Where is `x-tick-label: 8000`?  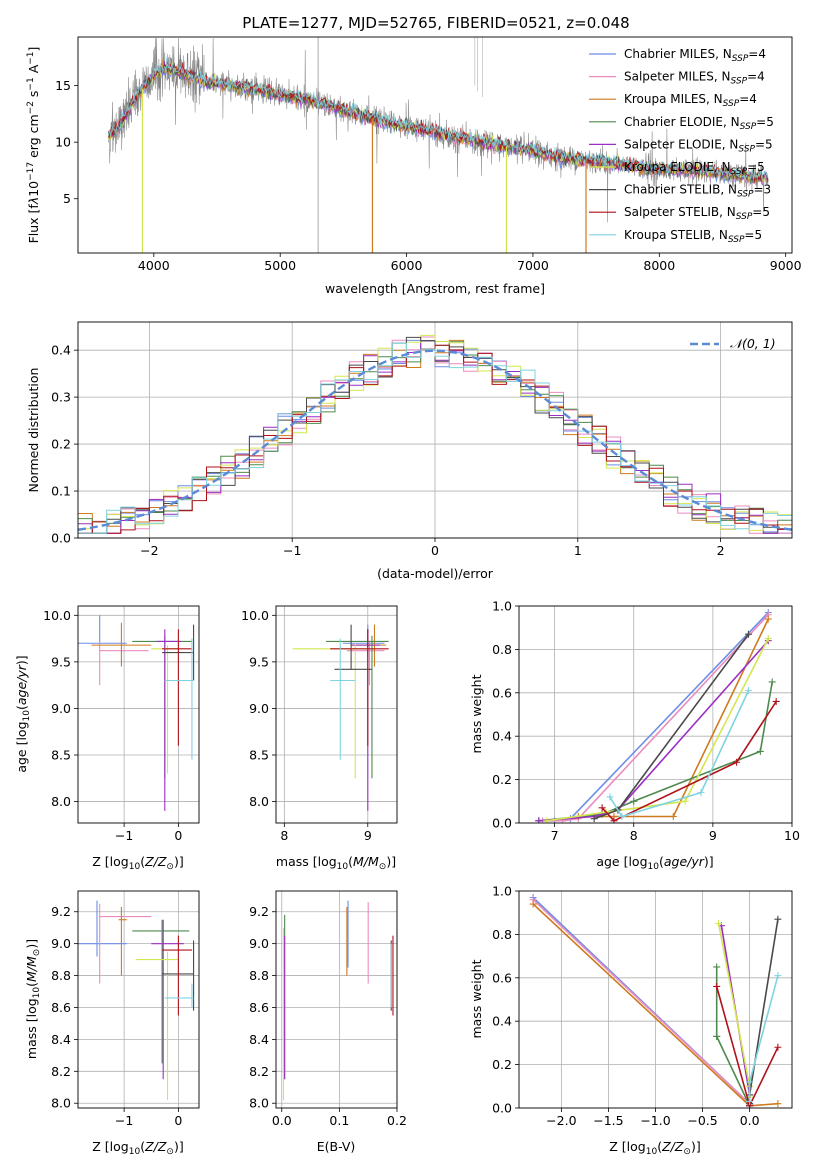
x-tick-label: 8000 is located at coordinates (659, 265).